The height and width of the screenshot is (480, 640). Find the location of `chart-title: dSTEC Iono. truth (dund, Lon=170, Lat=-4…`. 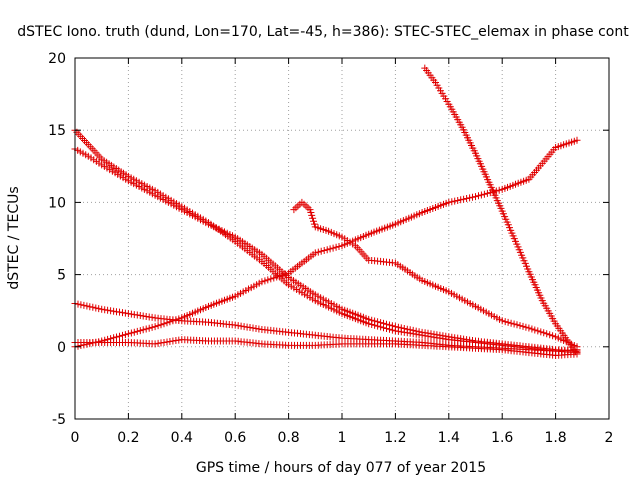

chart-title: dSTEC Iono. truth (dund, Lon=170, Lat=-4… is located at coordinates (323, 32).